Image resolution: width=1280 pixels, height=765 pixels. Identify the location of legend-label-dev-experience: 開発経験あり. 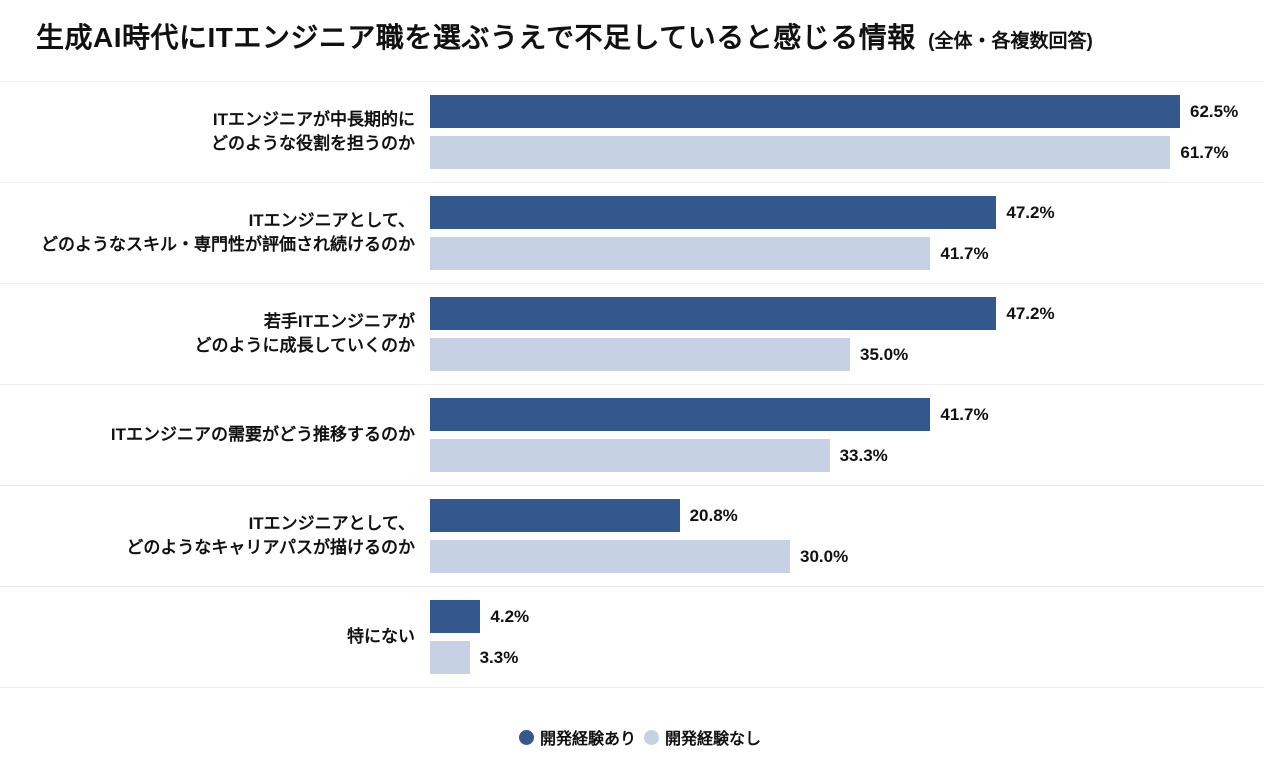
(587, 739).